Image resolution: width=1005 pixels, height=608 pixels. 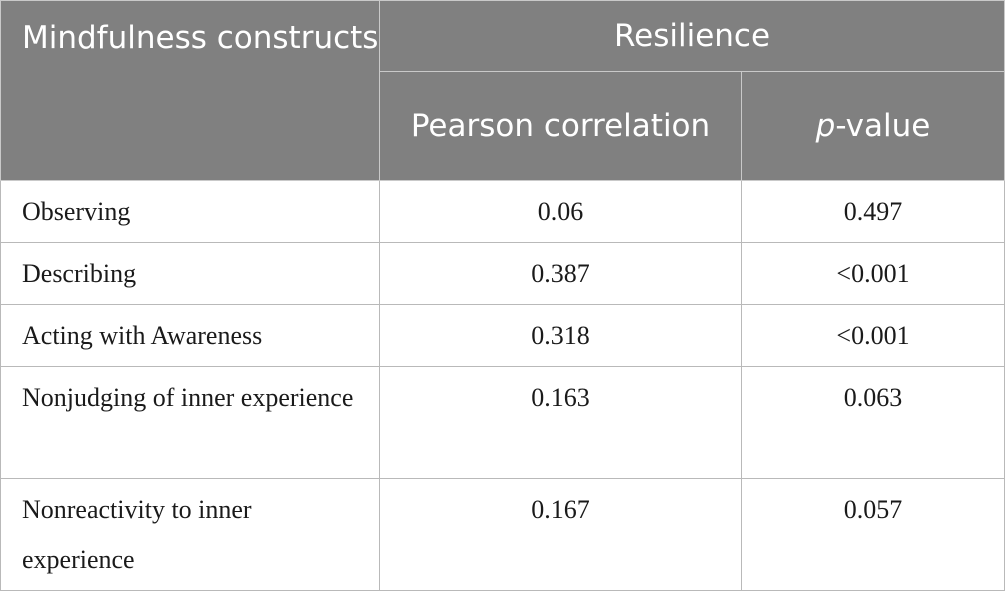 I want to click on pearson-cell: 0.163, so click(x=560, y=422).